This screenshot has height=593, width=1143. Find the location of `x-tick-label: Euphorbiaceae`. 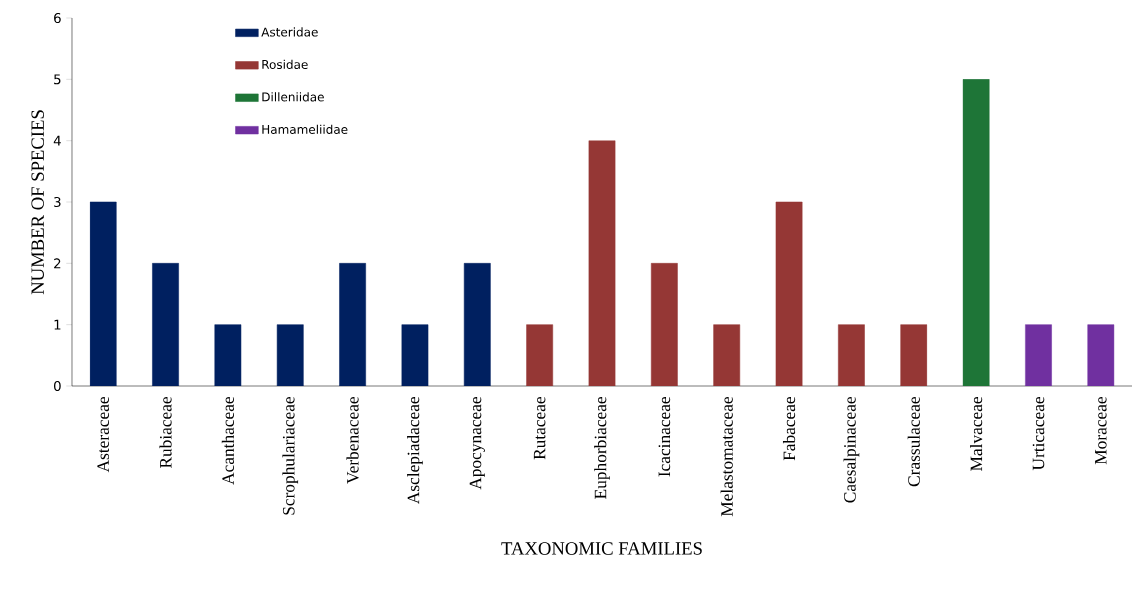

x-tick-label: Euphorbiaceae is located at coordinates (602, 448).